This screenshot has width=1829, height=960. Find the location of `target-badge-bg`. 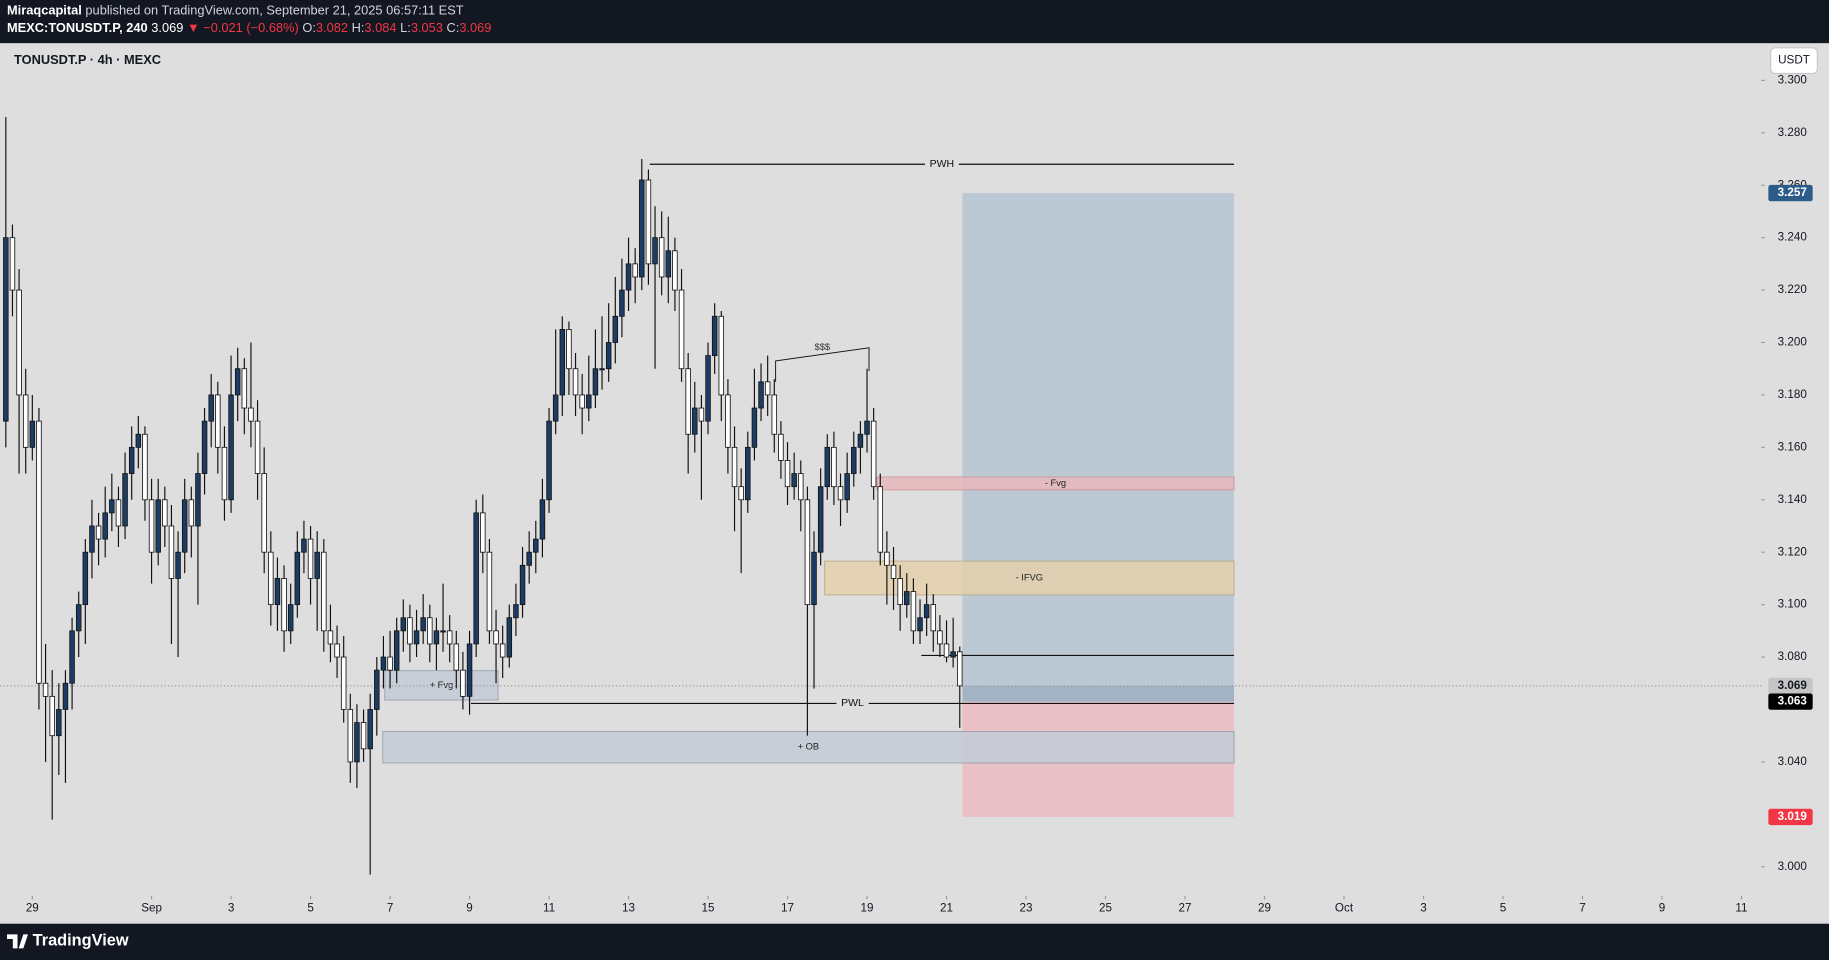

target-badge-bg is located at coordinates (1790, 193).